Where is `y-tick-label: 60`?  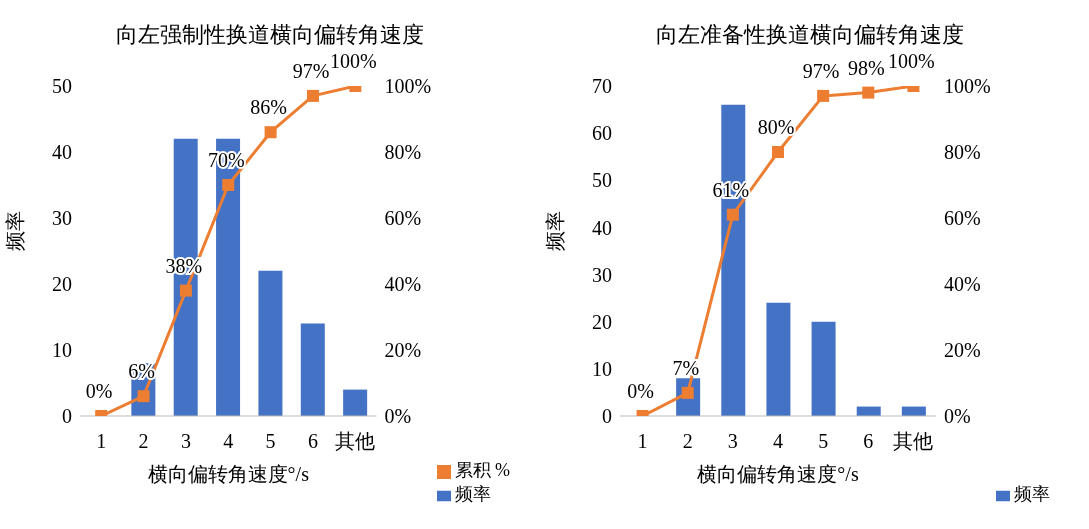
y-tick-label: 60 is located at coordinates (602, 133).